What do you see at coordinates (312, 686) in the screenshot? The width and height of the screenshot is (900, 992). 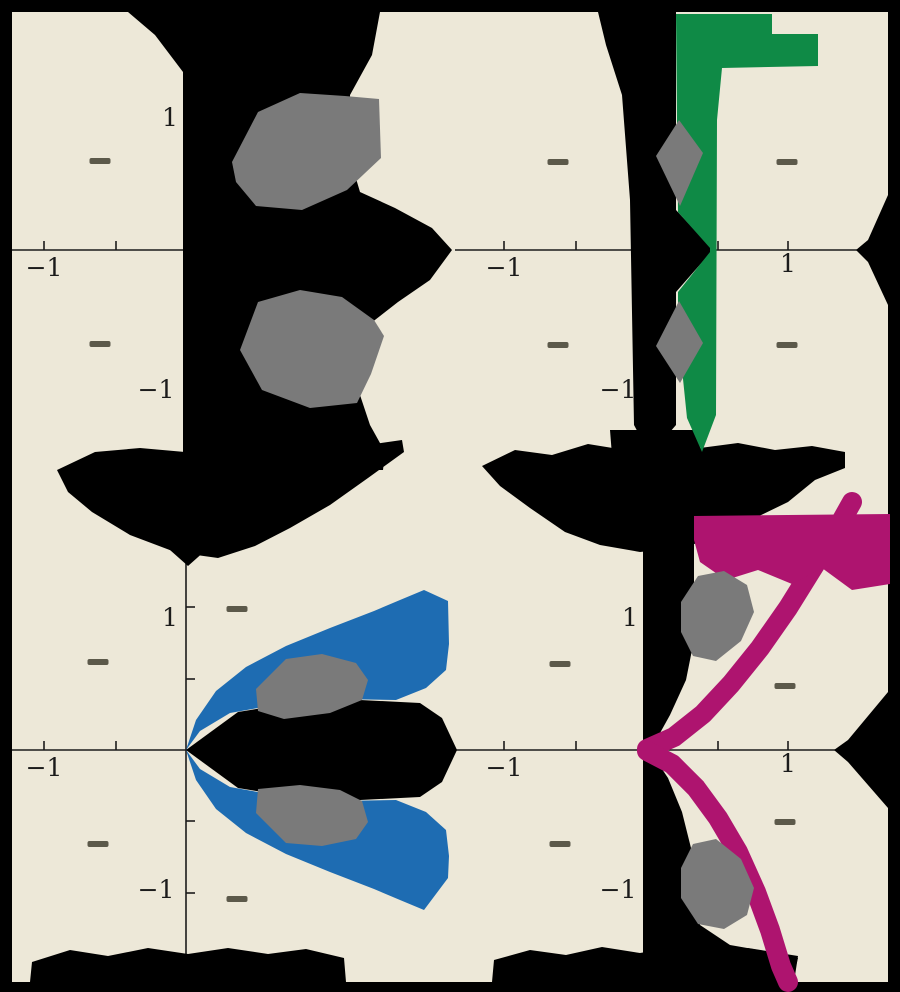 I see `panel-c-gray-shadow-upper` at bounding box center [312, 686].